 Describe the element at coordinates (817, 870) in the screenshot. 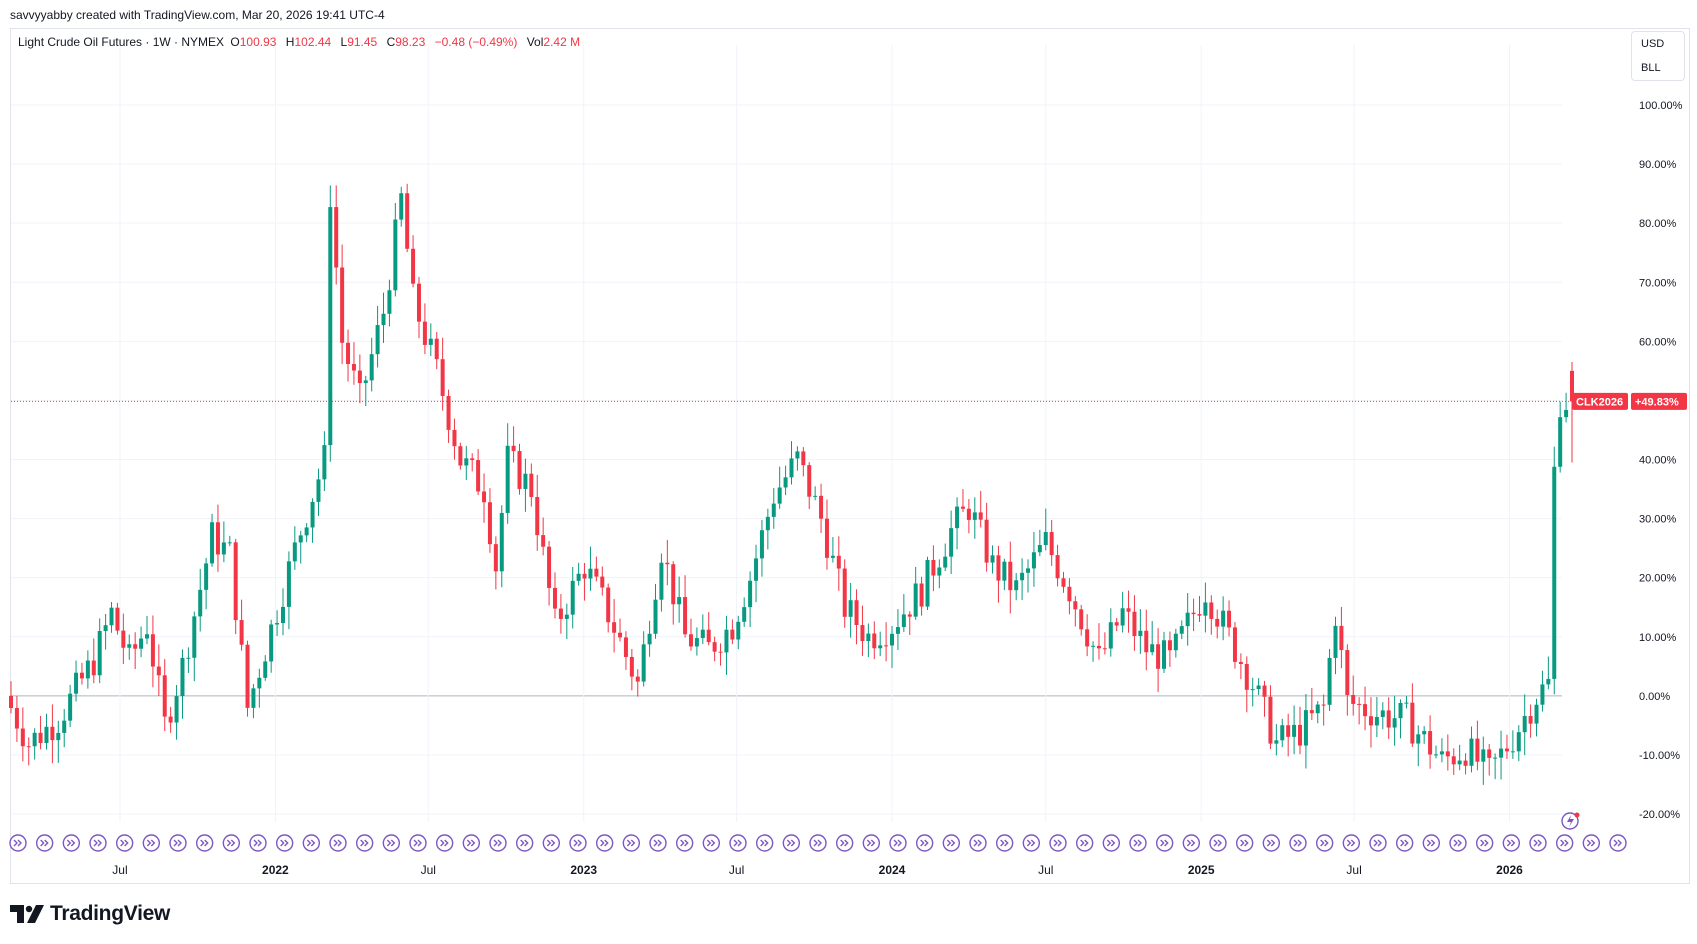

I see `time-axis: Jul 2022 Jul 2023 Jul 2024 Jul 2025 Jul 2026` at that location.